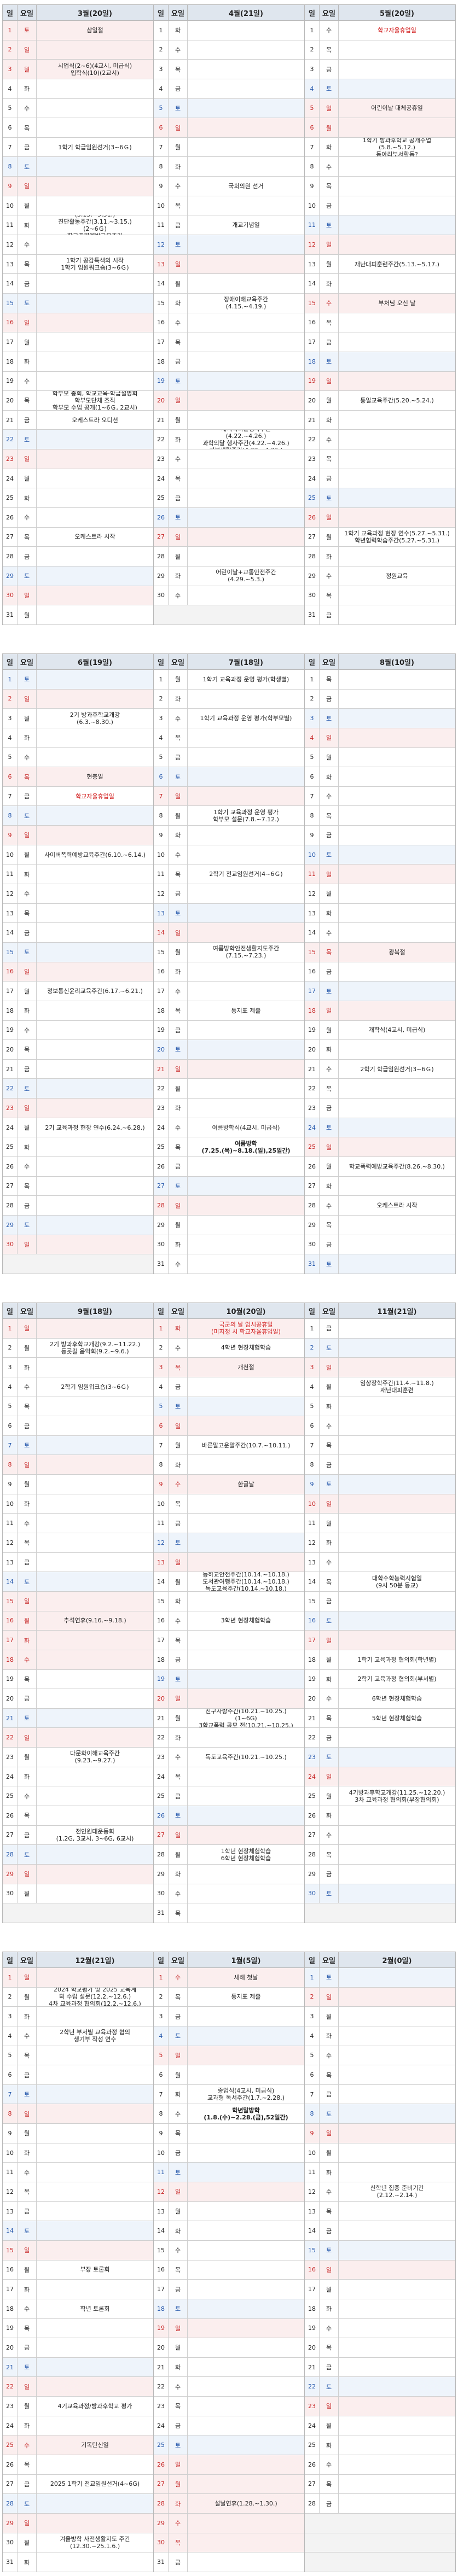  I want to click on day-number: 5, so click(161, 2055).